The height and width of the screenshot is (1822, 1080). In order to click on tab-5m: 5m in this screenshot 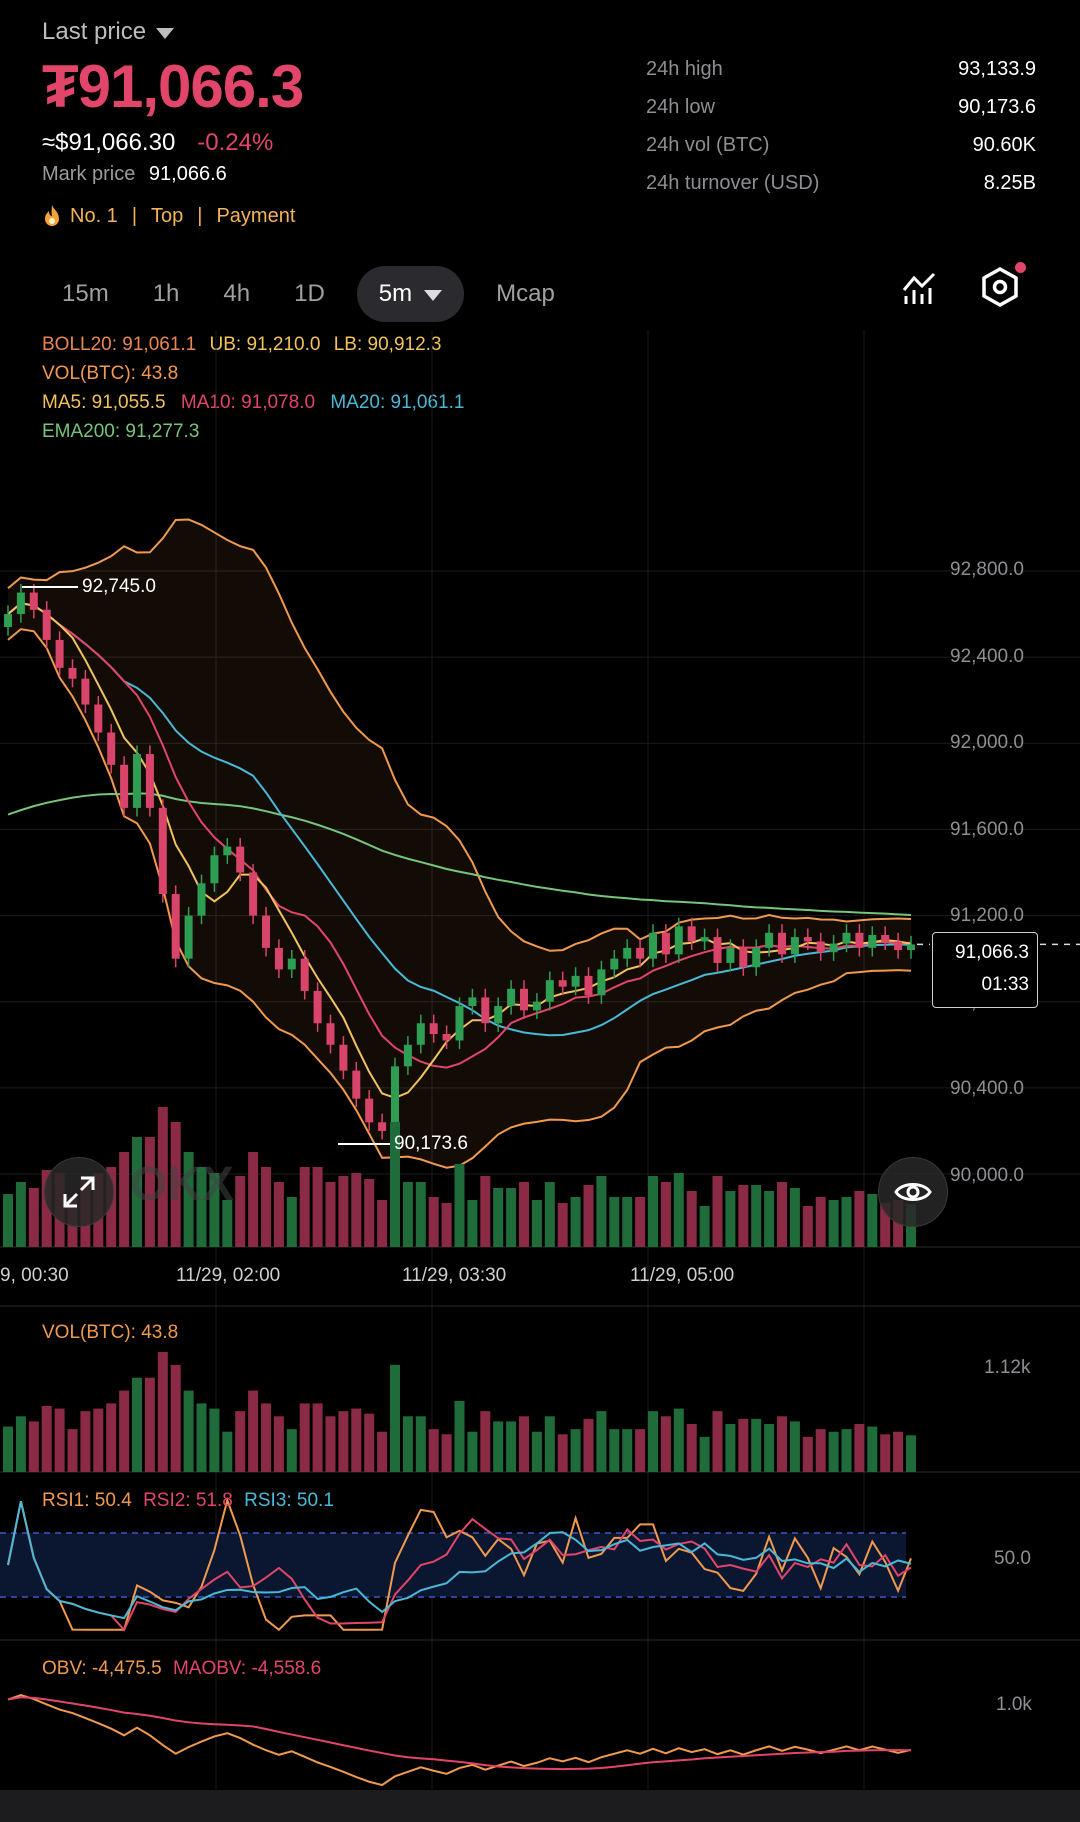, I will do `click(410, 294)`.